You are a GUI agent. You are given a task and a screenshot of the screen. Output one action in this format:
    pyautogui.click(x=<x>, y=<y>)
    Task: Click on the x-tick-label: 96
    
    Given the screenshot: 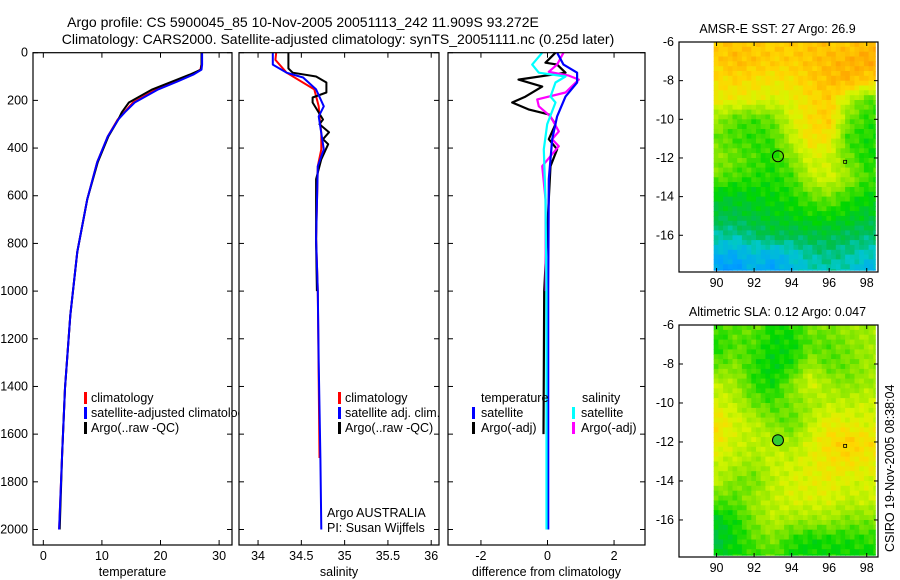 What is the action you would take?
    pyautogui.click(x=829, y=283)
    